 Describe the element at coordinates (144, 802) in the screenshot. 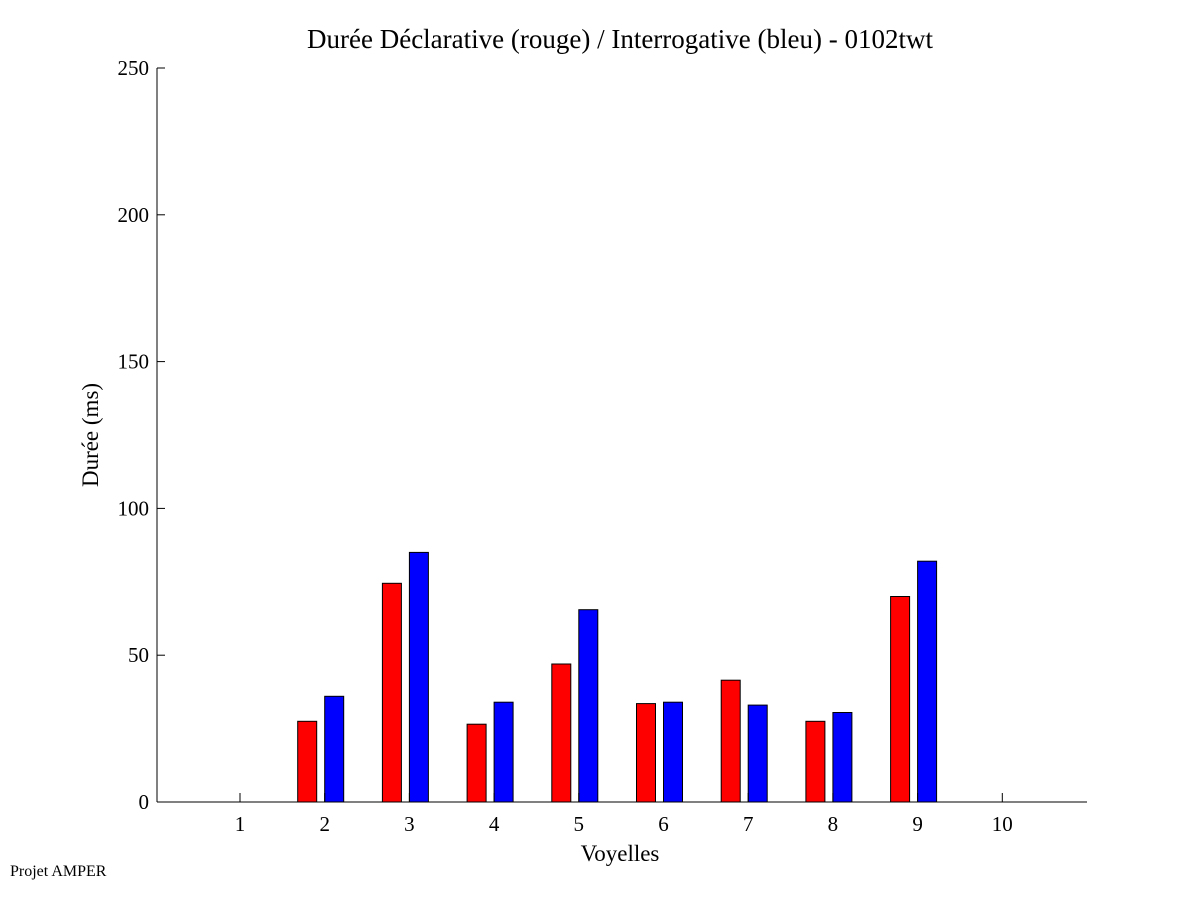

I see `y-tick-label: 0` at that location.